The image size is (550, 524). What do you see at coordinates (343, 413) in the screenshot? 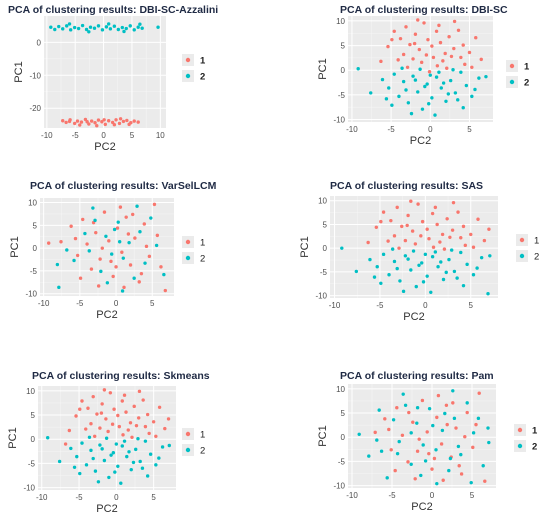
I see `y-tick-label: 5` at bounding box center [343, 413].